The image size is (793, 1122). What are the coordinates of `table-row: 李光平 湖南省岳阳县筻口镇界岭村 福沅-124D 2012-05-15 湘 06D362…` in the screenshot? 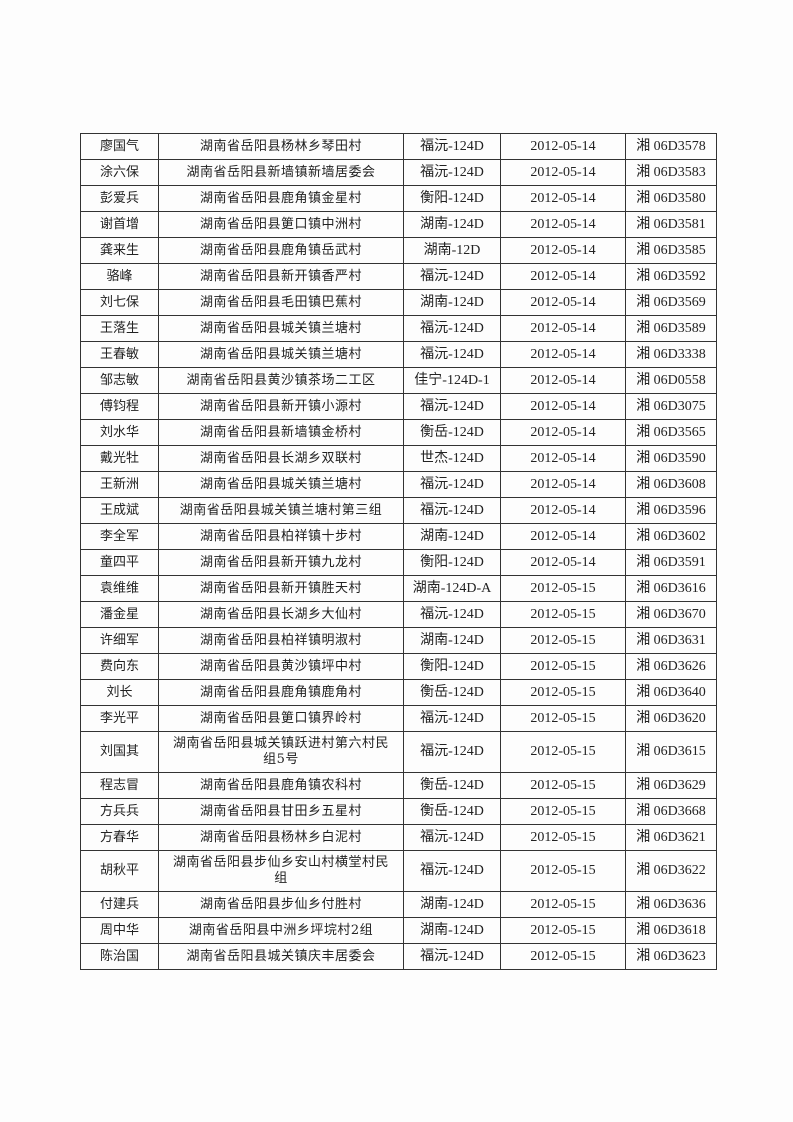 It's located at (398, 718).